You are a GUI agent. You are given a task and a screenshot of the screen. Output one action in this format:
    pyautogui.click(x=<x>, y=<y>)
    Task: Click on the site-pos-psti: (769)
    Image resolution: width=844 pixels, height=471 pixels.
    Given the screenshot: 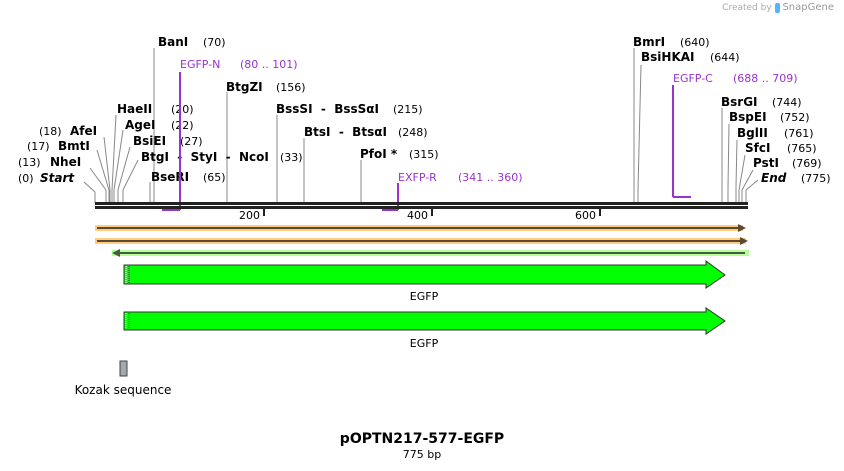 What is the action you would take?
    pyautogui.click(x=807, y=163)
    